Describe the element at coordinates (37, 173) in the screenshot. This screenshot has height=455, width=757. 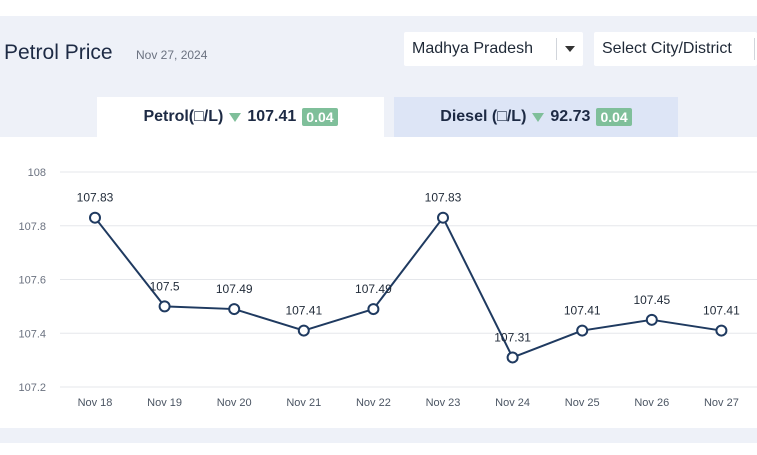
I see `y-tick-label: 108` at that location.